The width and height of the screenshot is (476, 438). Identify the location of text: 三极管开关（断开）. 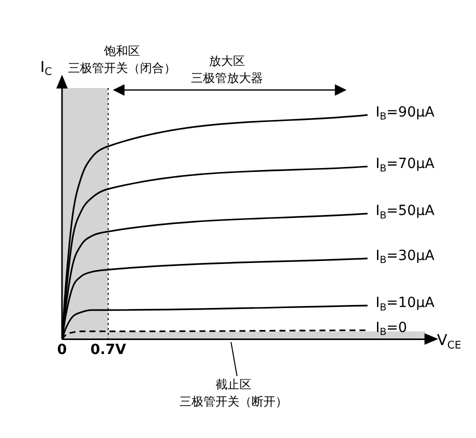
(234, 401).